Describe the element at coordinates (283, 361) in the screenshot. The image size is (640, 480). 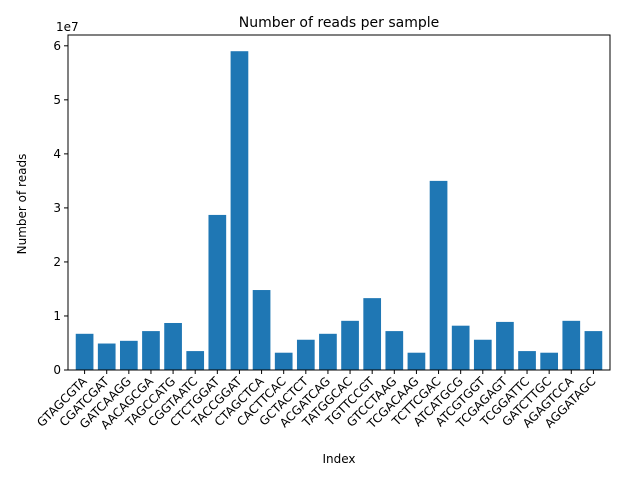
I see `bar-CACTTCAC` at that location.